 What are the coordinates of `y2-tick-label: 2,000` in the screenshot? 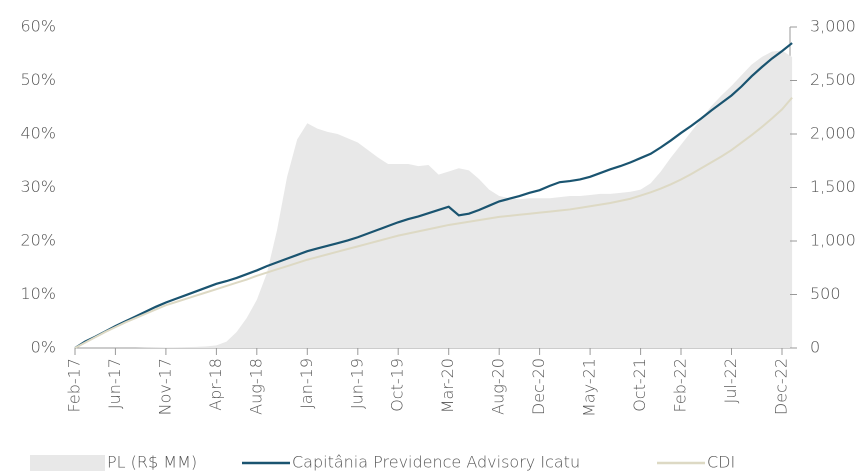 It's located at (833, 133).